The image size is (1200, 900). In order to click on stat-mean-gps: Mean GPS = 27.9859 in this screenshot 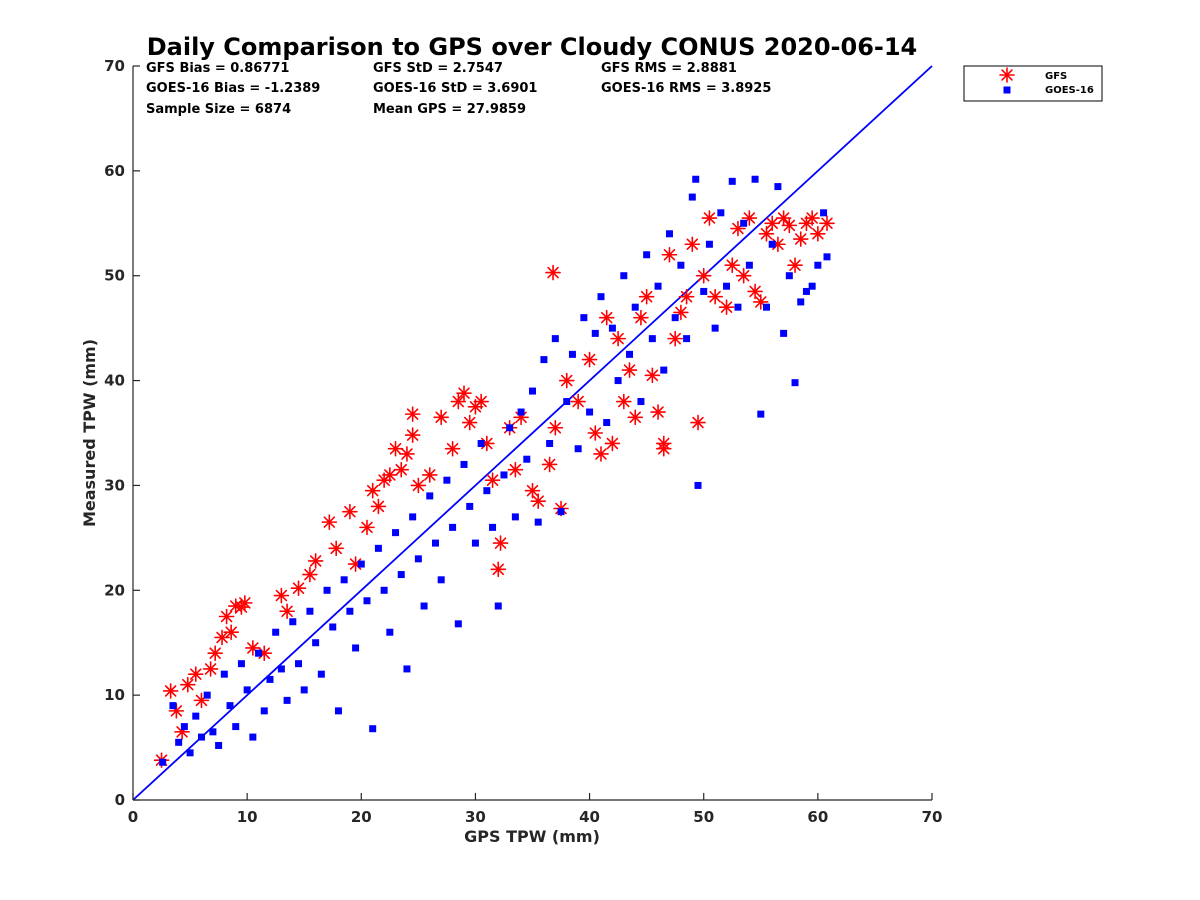, I will do `click(449, 109)`.